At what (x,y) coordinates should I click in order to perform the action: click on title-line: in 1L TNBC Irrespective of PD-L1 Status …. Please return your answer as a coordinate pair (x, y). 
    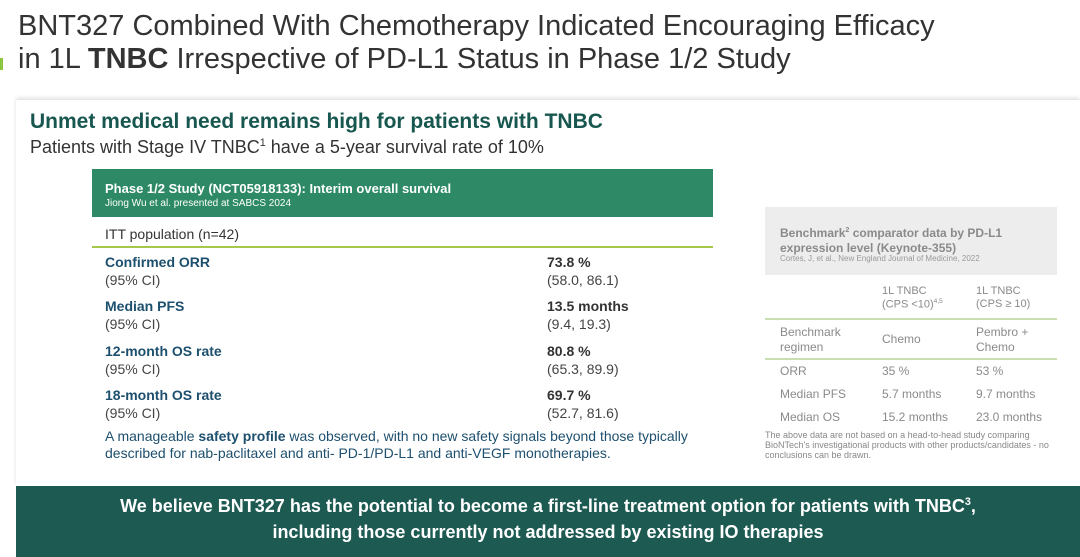
    Looking at the image, I should click on (404, 59).